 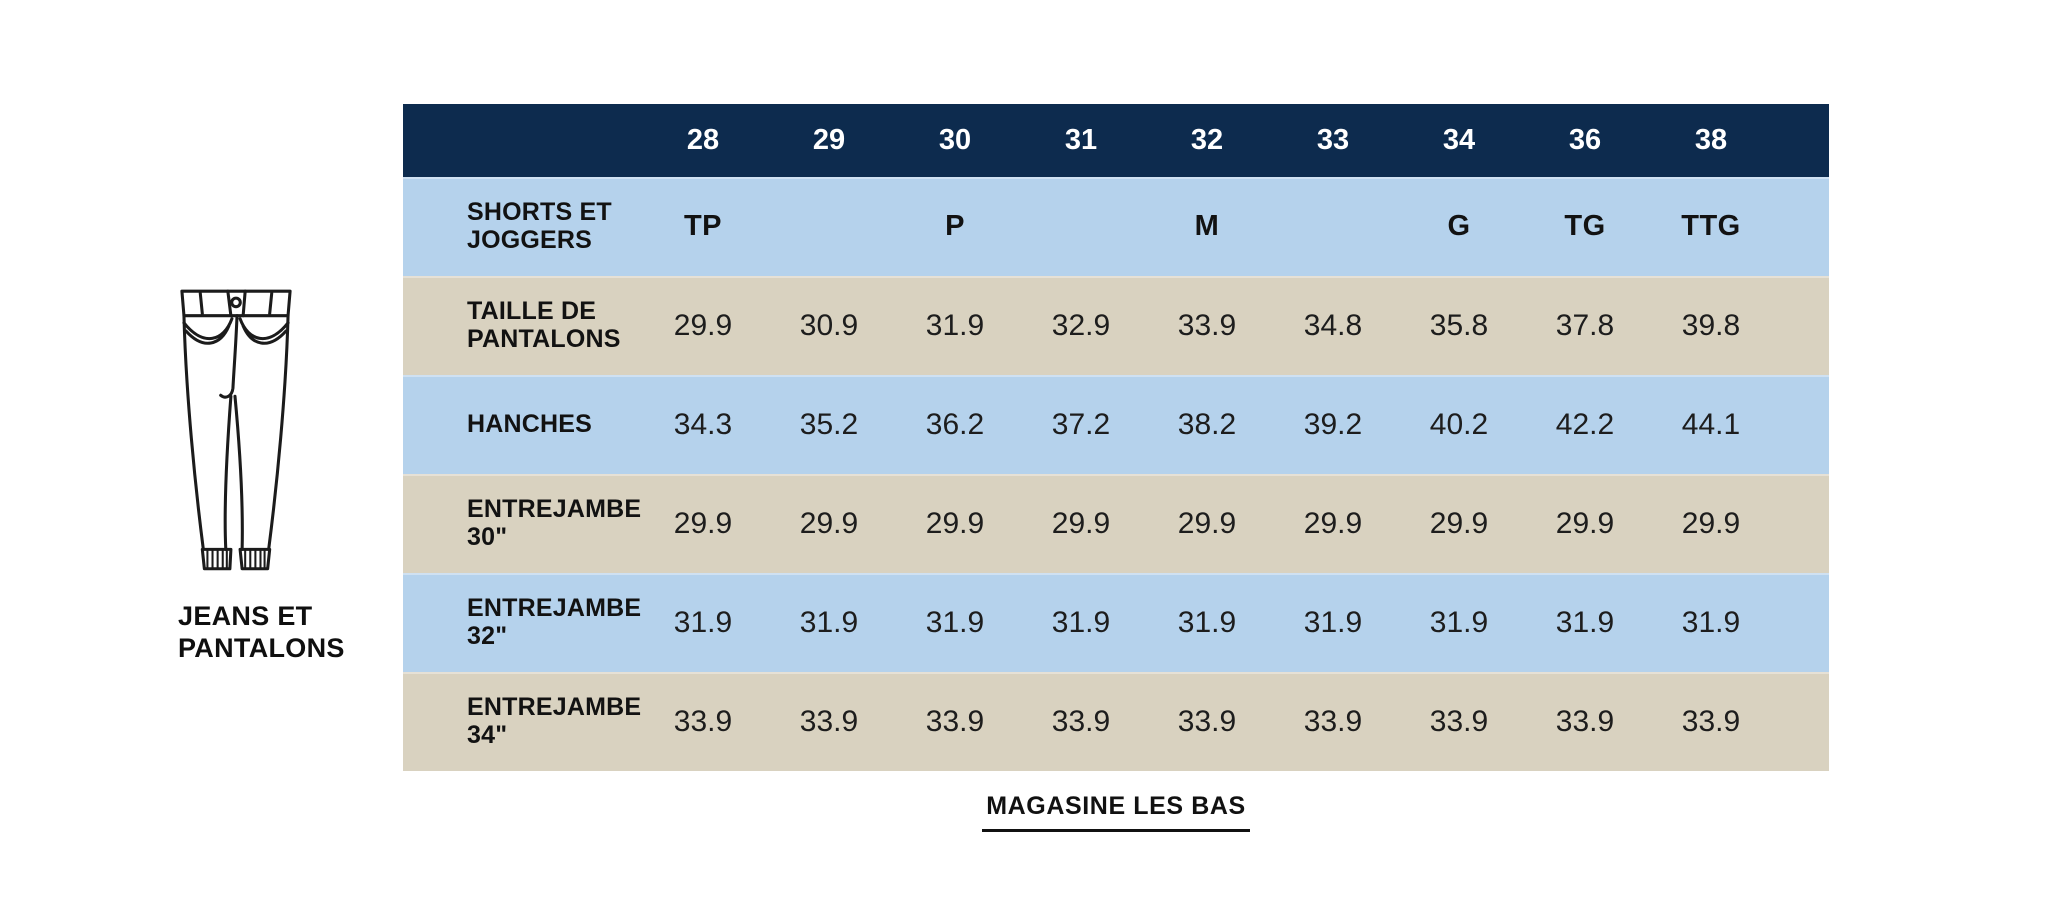 What do you see at coordinates (1459, 226) in the screenshot?
I see `size-letter-cell: G` at bounding box center [1459, 226].